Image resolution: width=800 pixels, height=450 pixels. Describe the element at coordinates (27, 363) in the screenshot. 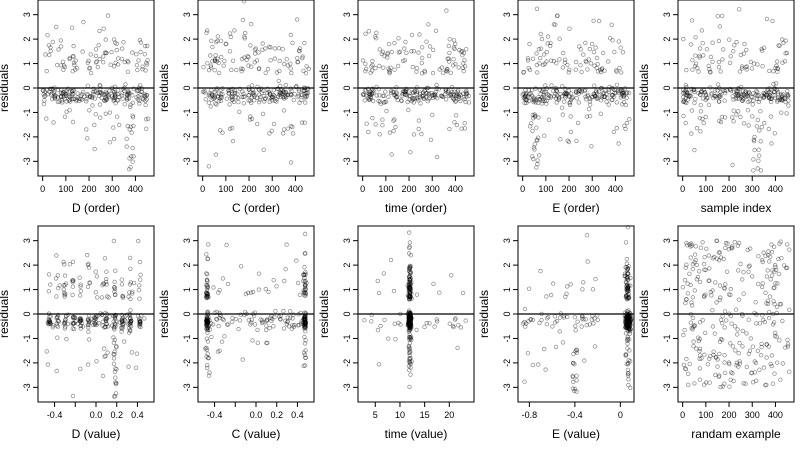

I see `y-tick-label: -2` at that location.